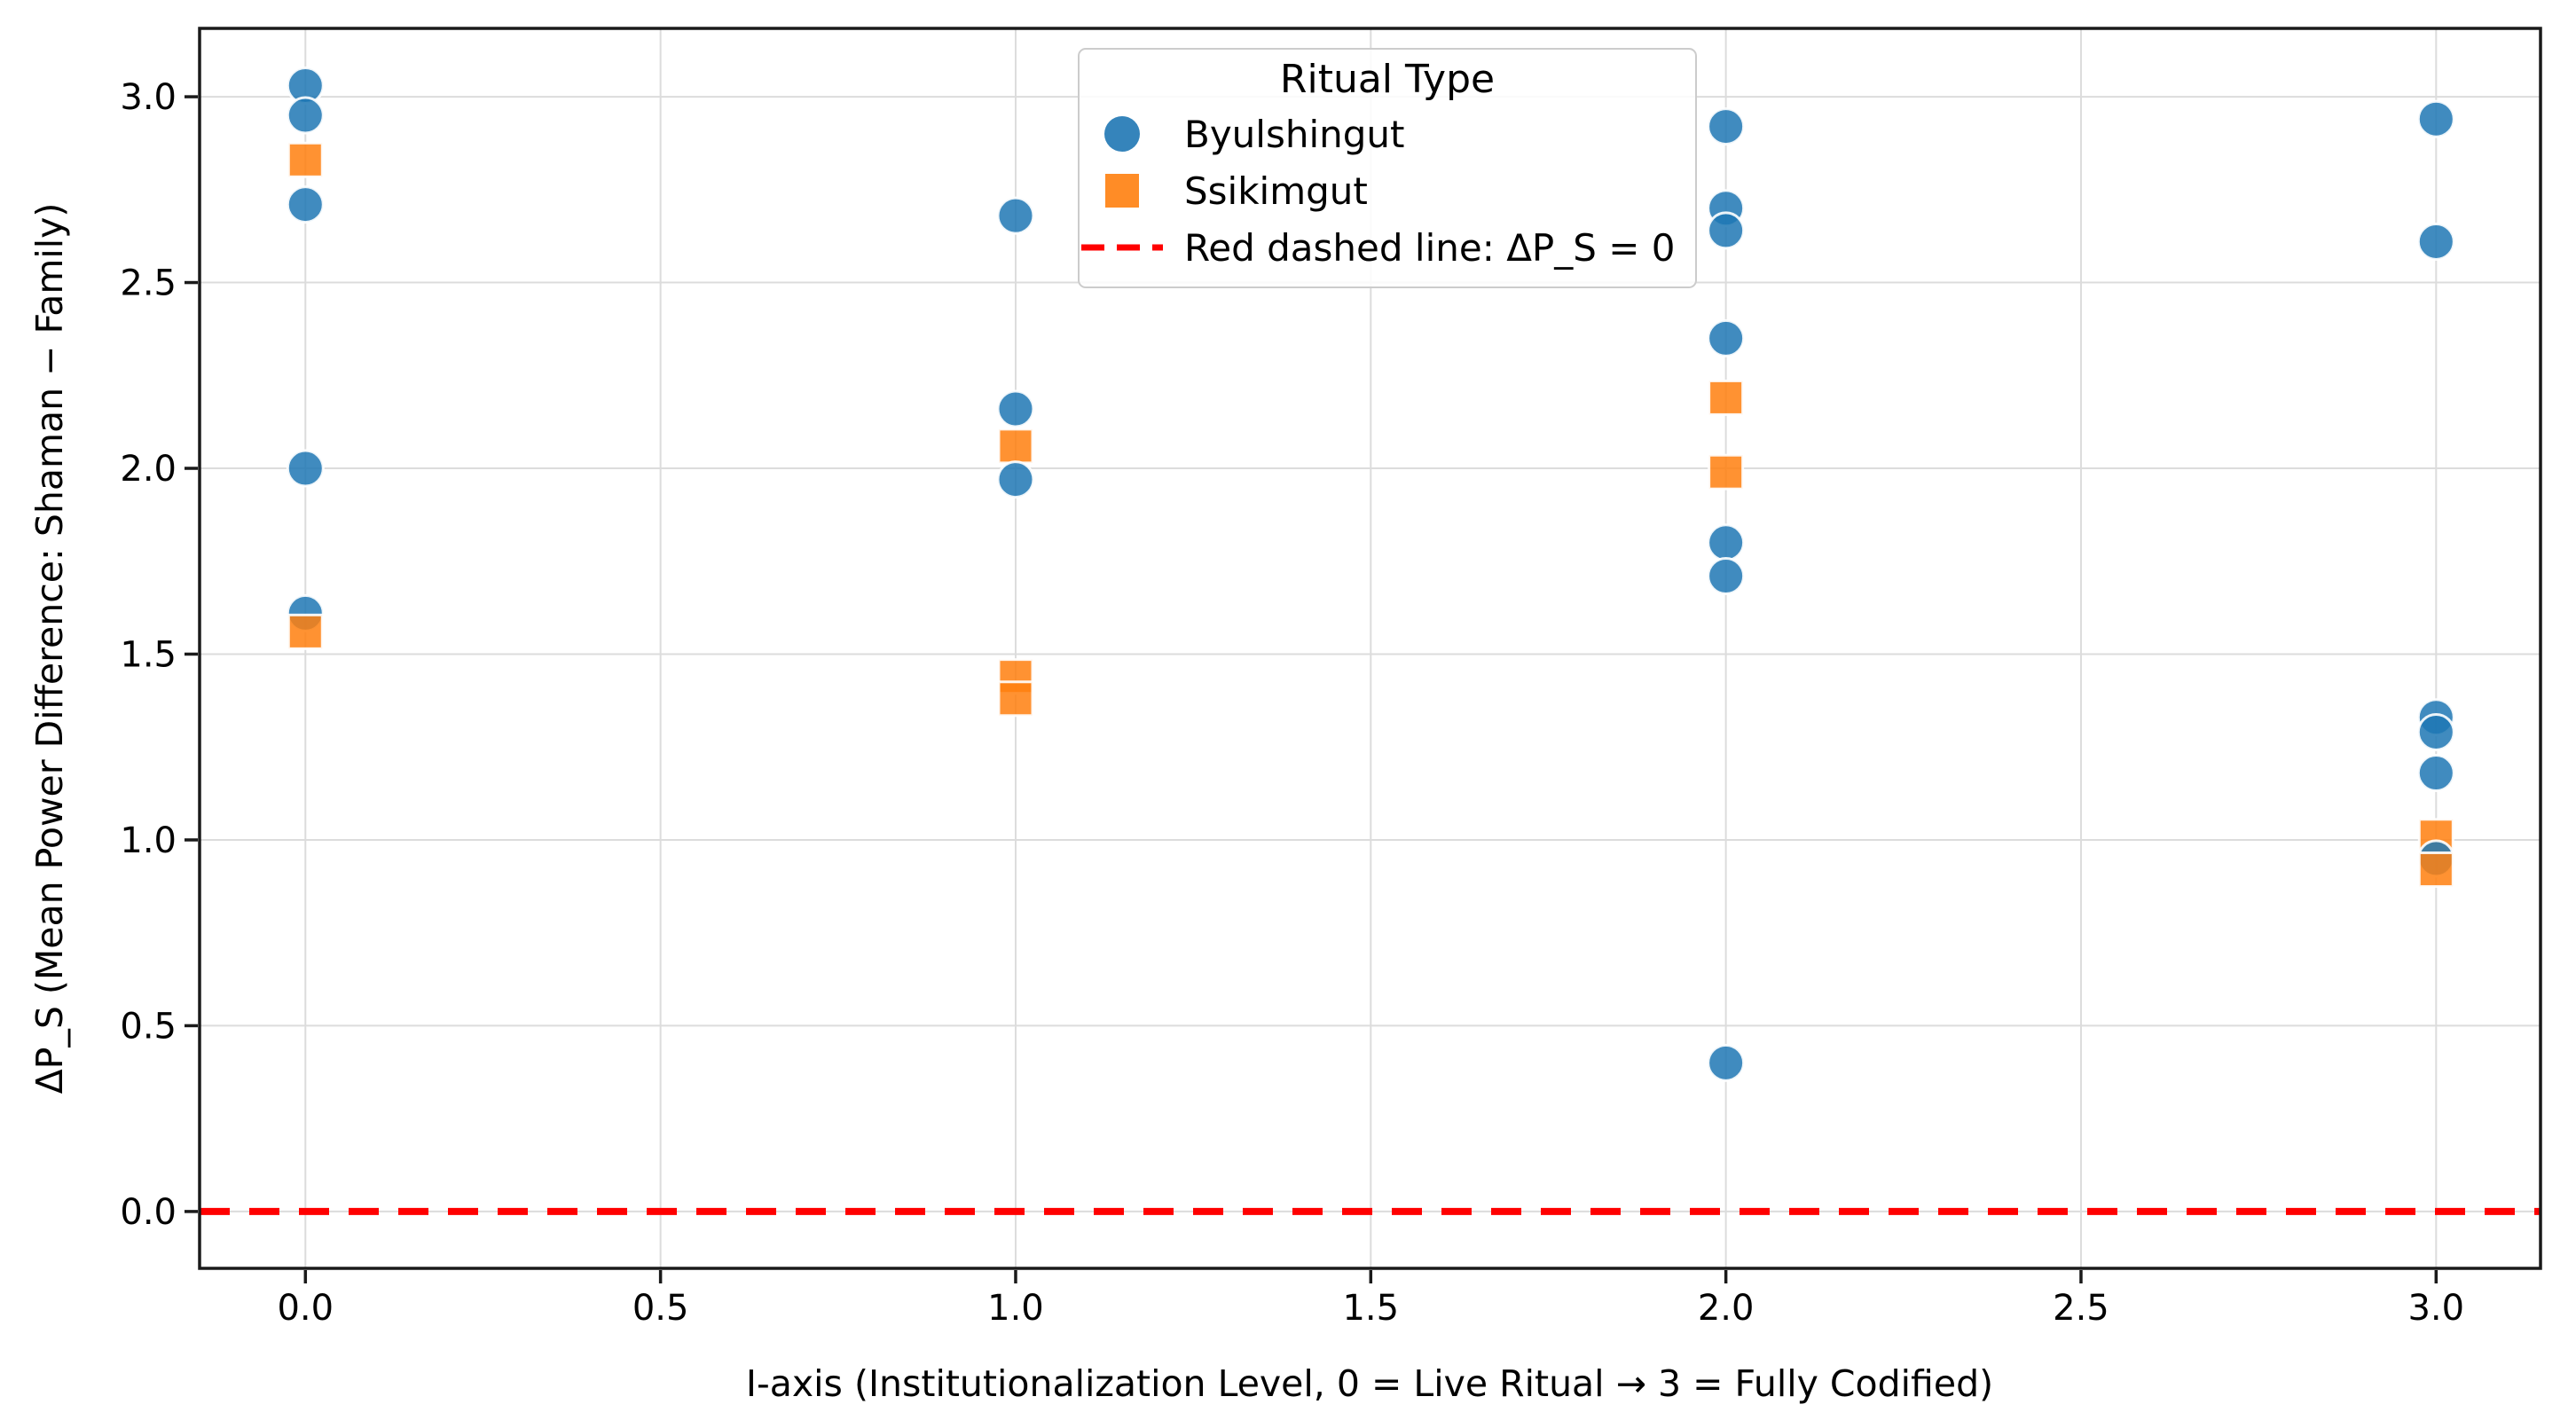  I want to click on legend-label-byulshingut: Byulshingut, so click(1294, 134).